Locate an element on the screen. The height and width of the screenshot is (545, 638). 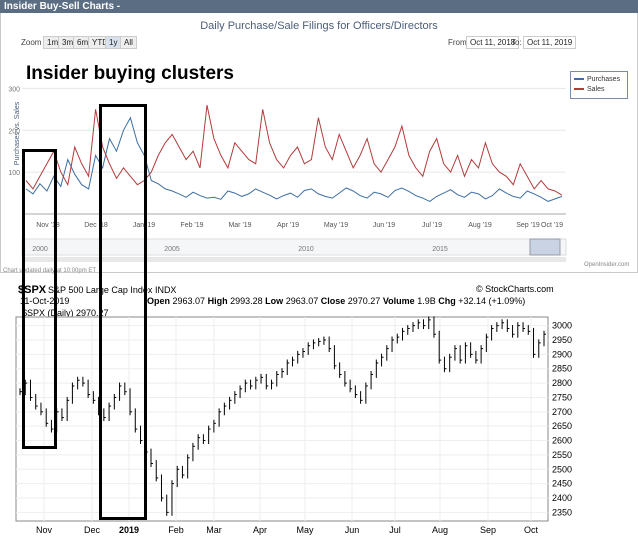
y-tick-label: 2600 is located at coordinates (562, 441).